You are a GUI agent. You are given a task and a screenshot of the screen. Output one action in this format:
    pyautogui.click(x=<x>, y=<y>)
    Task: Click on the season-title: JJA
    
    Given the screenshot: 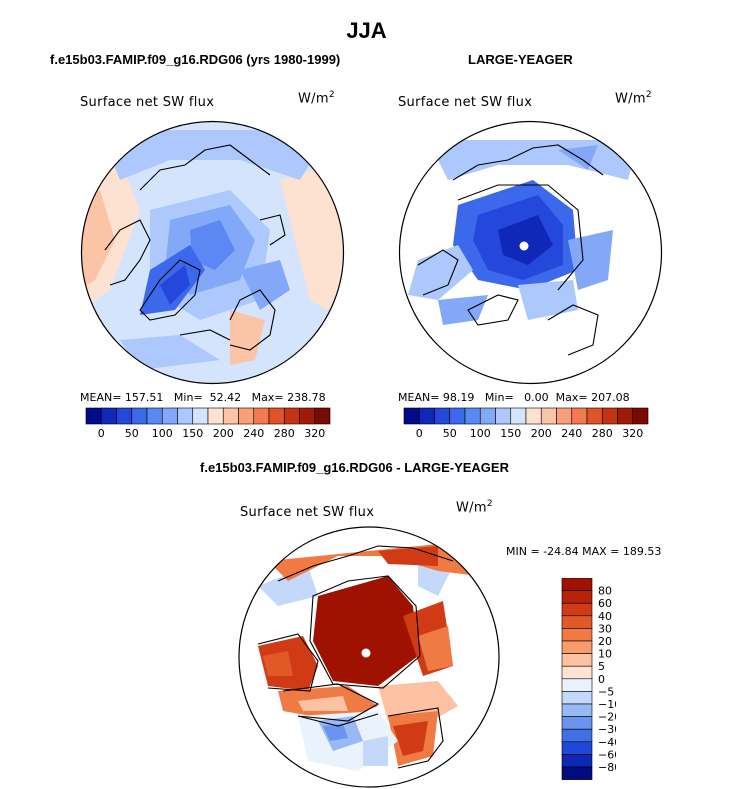 What is the action you would take?
    pyautogui.click(x=366, y=30)
    